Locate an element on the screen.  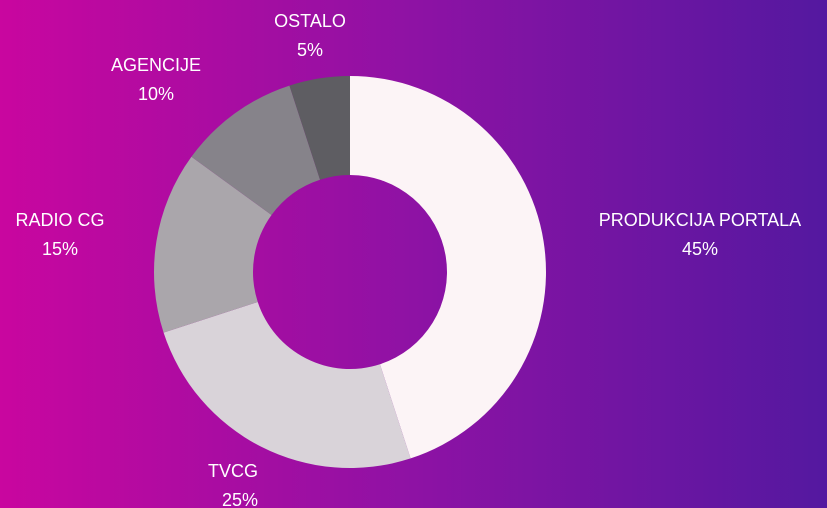
slice-label: PRODUKCIJA PORTALA is located at coordinates (700, 220).